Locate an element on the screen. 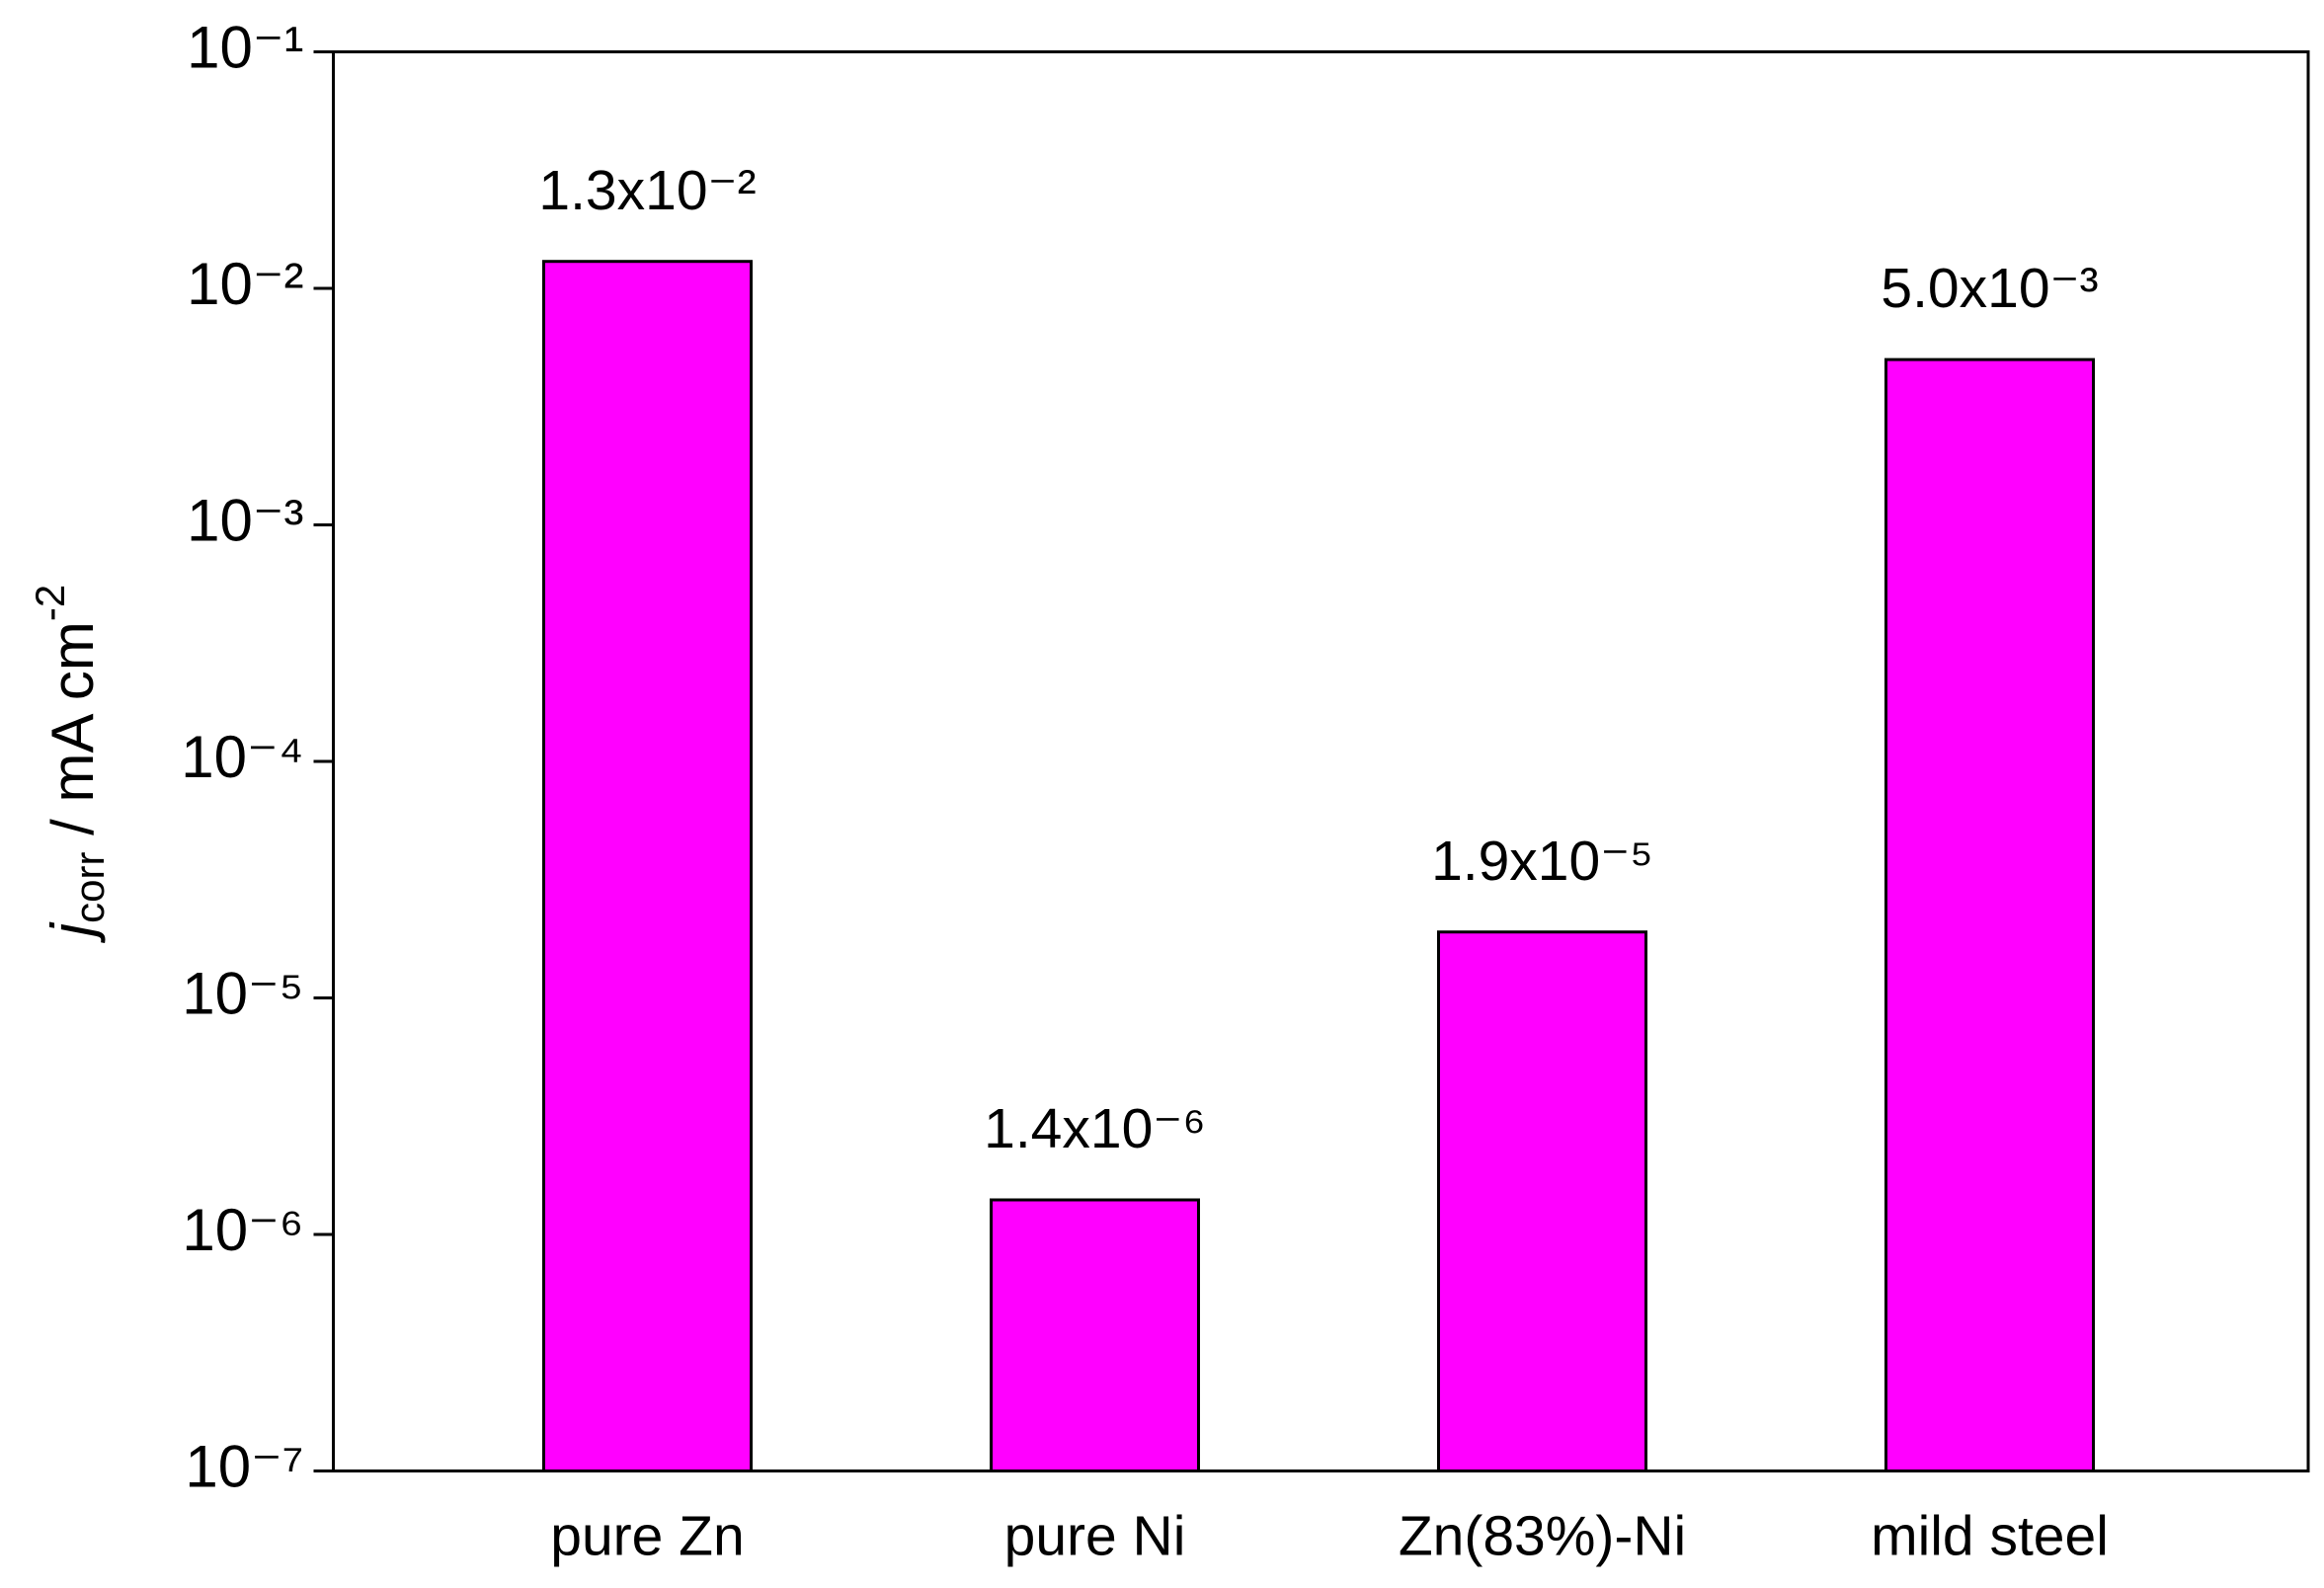 This screenshot has height=1588, width=2324. x-tick-label: pure Ni is located at coordinates (1095, 1536).